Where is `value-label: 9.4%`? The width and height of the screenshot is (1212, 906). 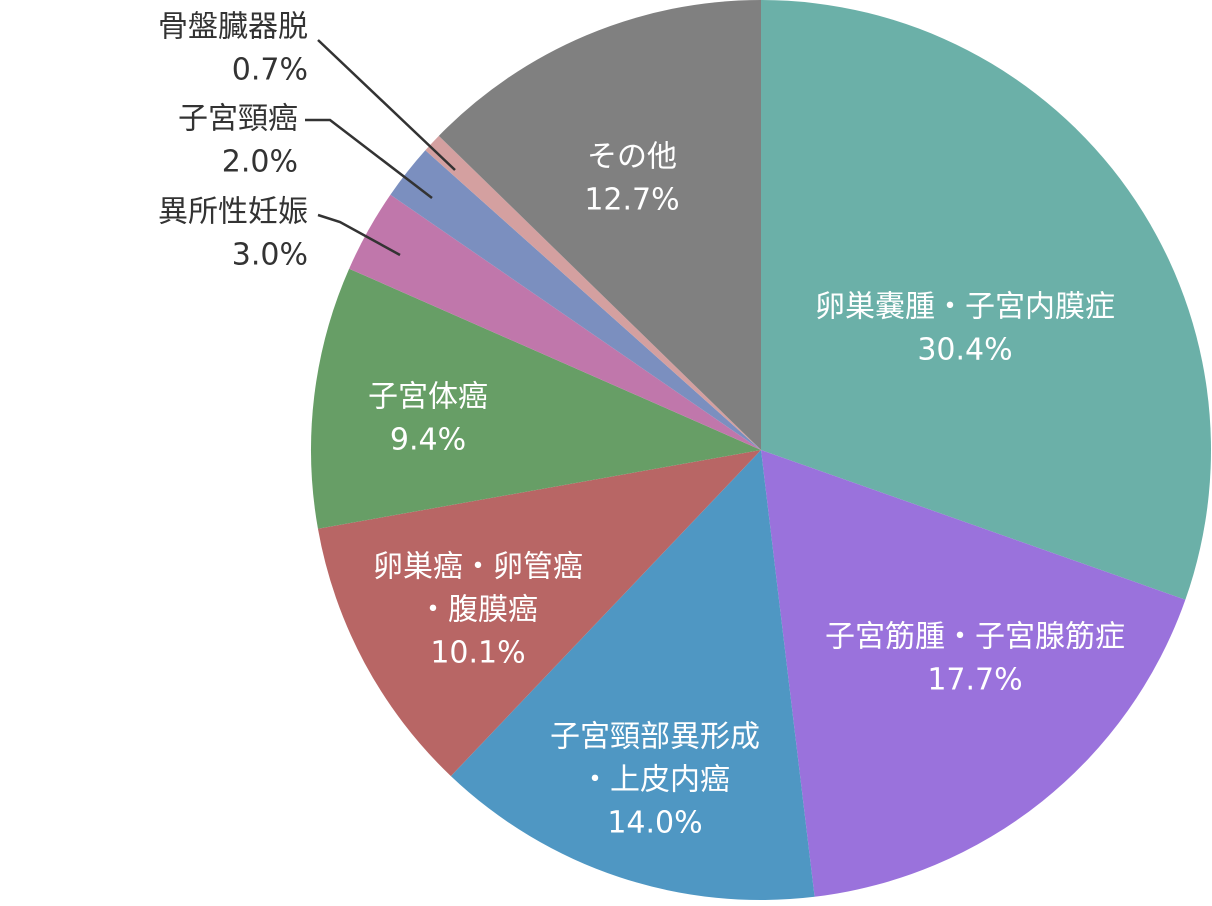
value-label: 9.4% is located at coordinates (428, 440).